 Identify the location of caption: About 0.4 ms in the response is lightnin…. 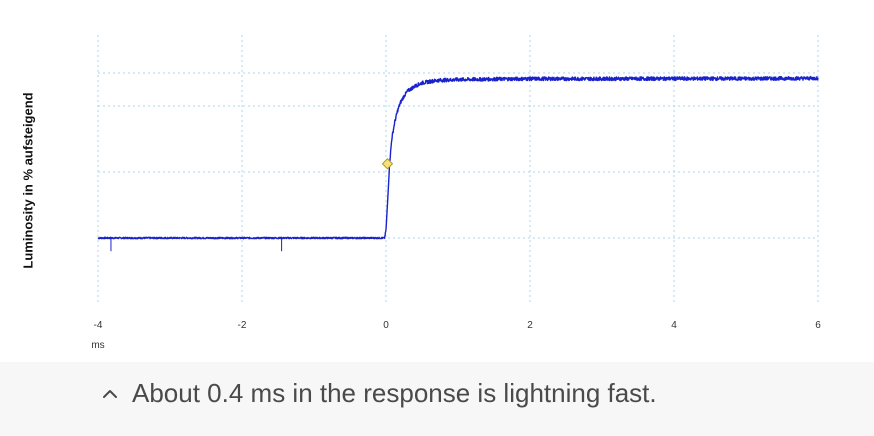
(378, 393).